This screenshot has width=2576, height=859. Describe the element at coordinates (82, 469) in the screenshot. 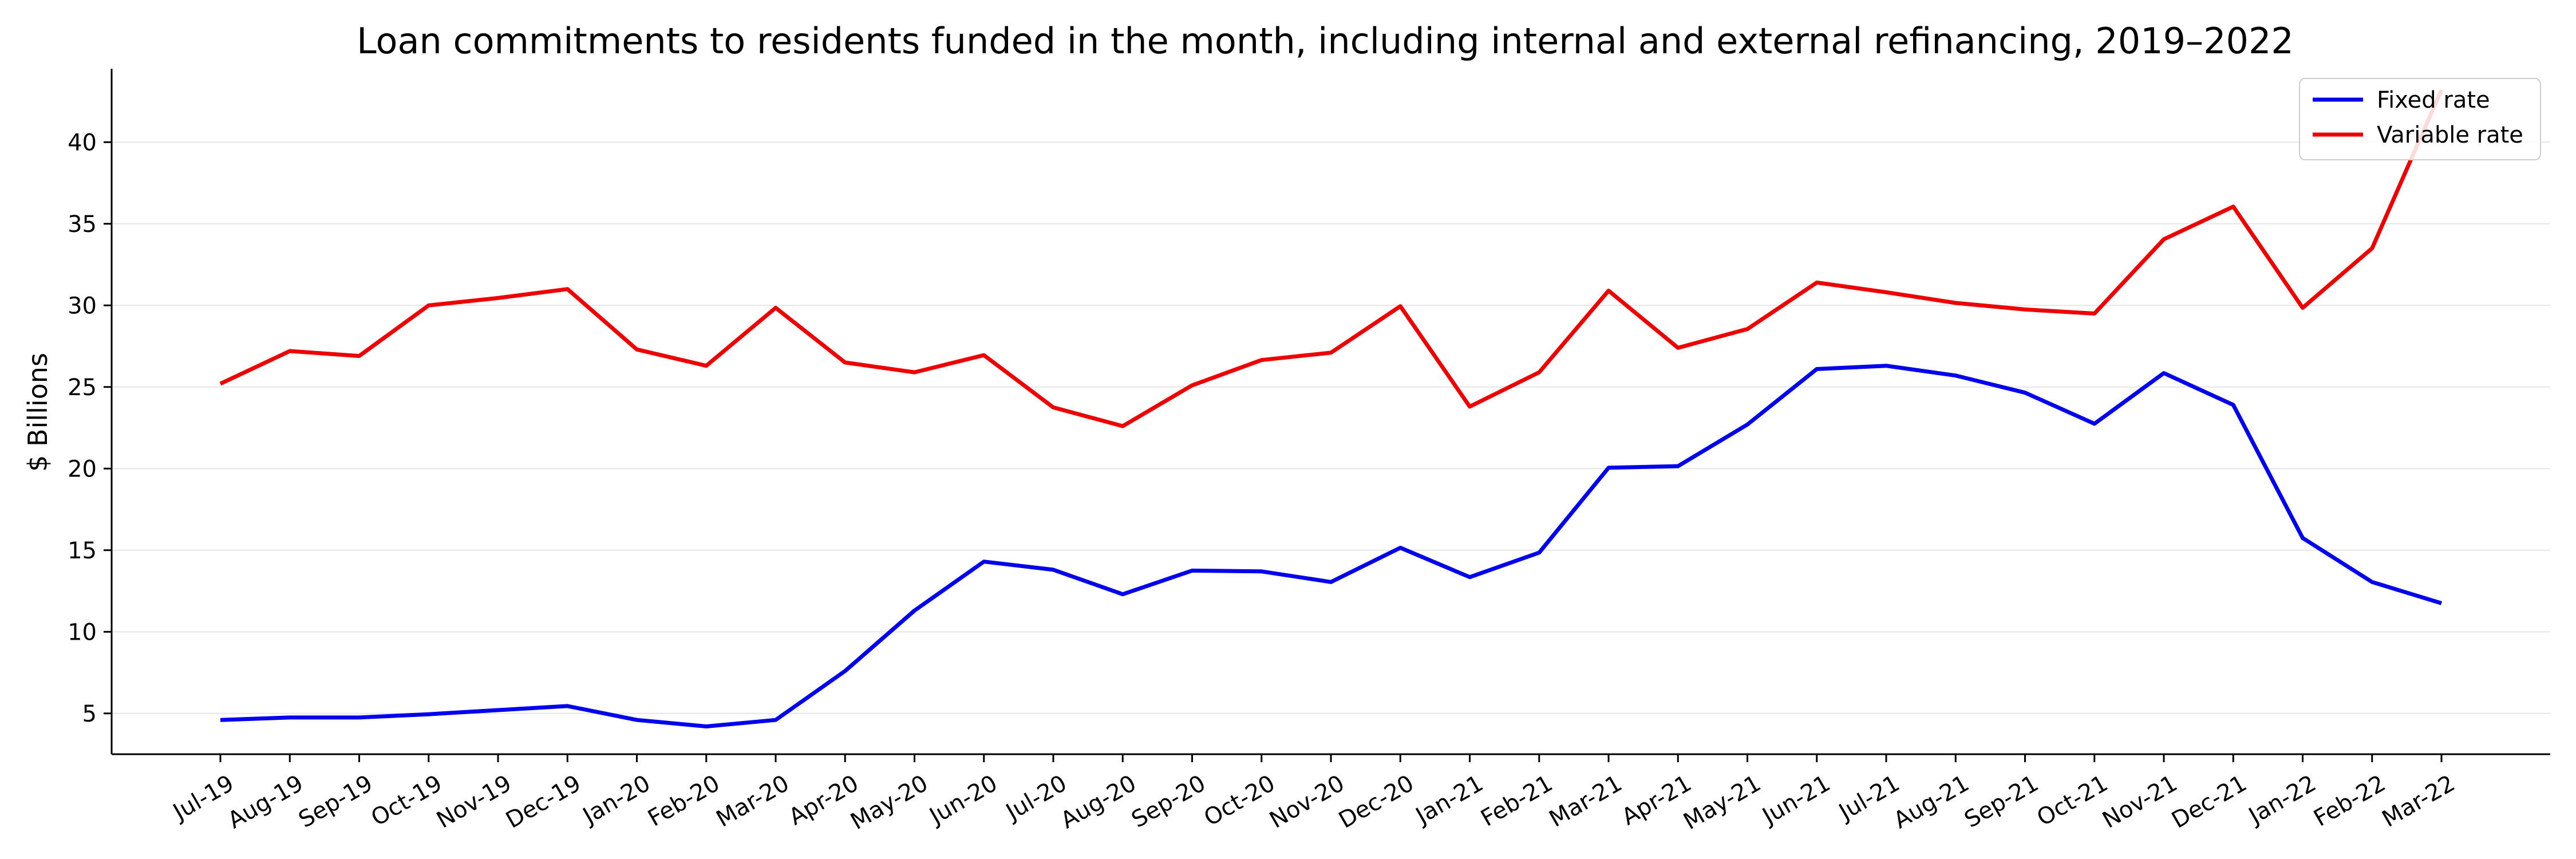

I see `y-tick-label-20: 20` at that location.